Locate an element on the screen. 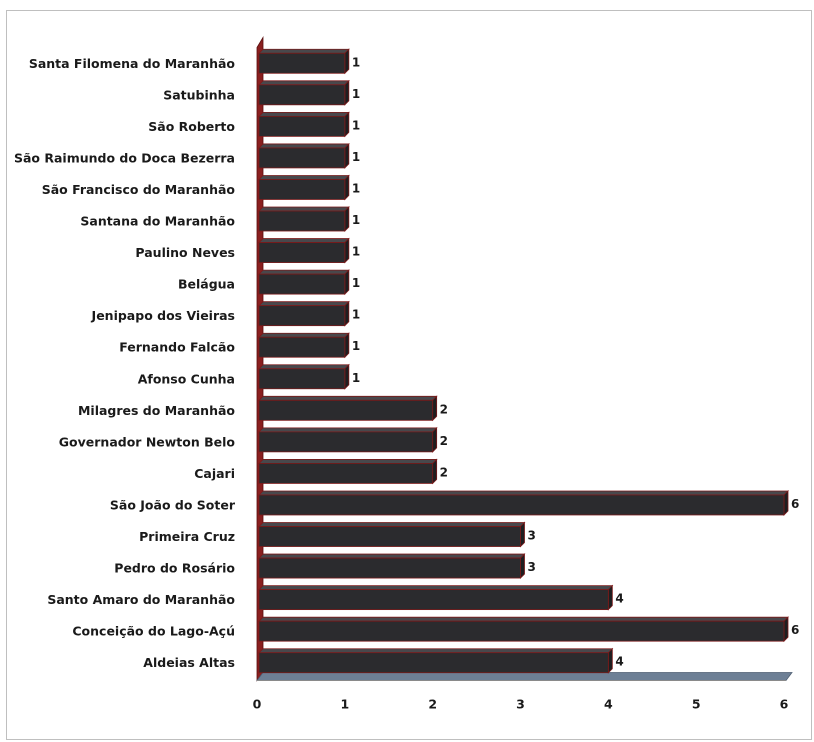 The width and height of the screenshot is (814, 742). category-label: Santana do Maranhão is located at coordinates (157, 221).